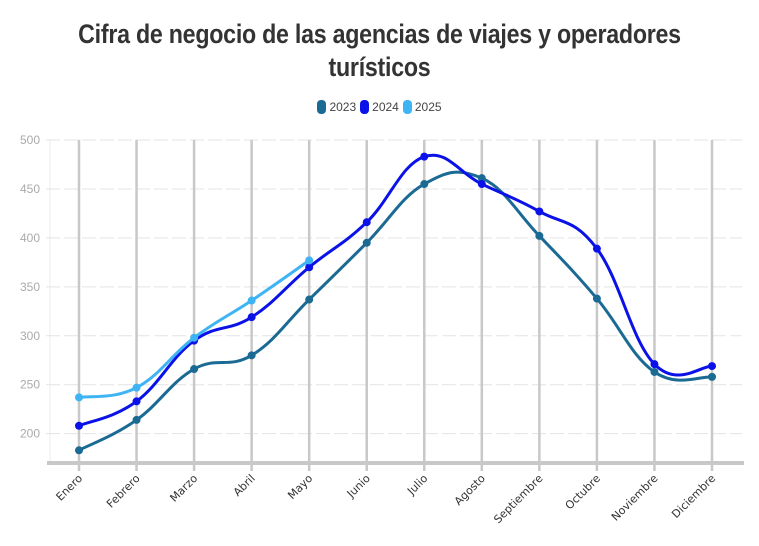 The height and width of the screenshot is (546, 759). I want to click on data-point-2023-Abril, so click(251, 355).